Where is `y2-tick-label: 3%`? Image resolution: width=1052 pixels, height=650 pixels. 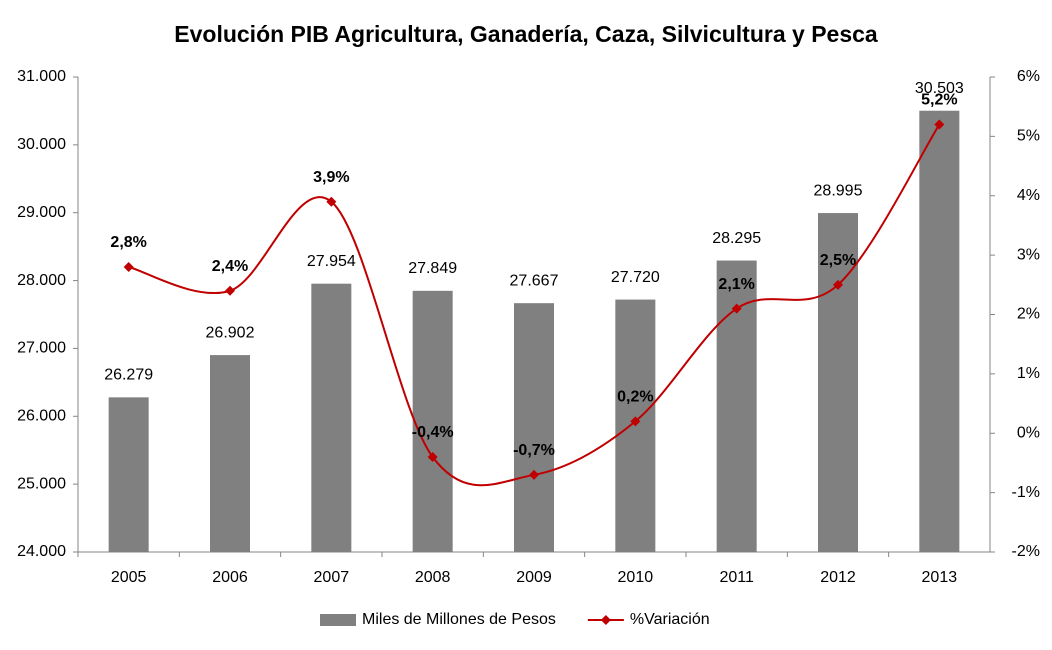
y2-tick-label: 3% is located at coordinates (1028, 254).